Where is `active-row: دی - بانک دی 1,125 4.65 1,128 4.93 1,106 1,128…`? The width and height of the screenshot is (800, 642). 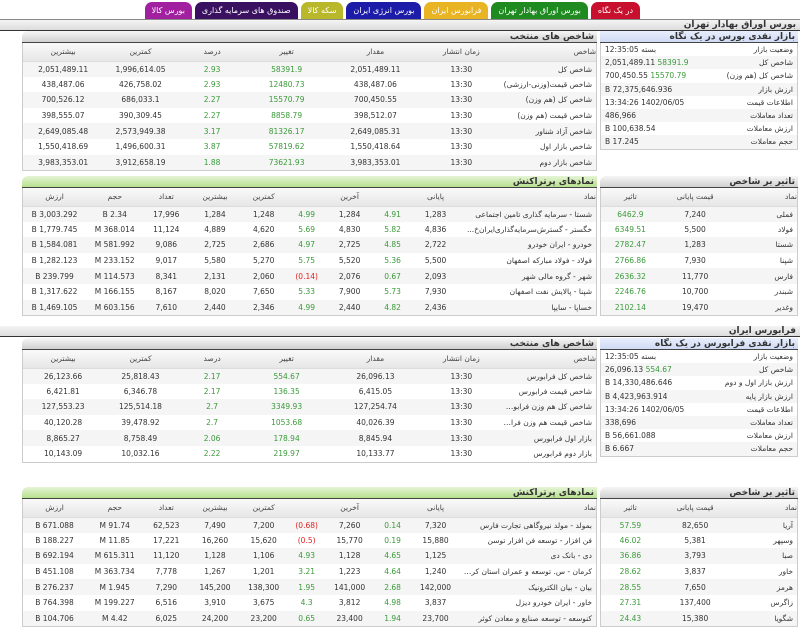 active-row: دی - بانک دی 1,125 4.65 1,128 4.93 1,106 1,128… is located at coordinates (309, 556).